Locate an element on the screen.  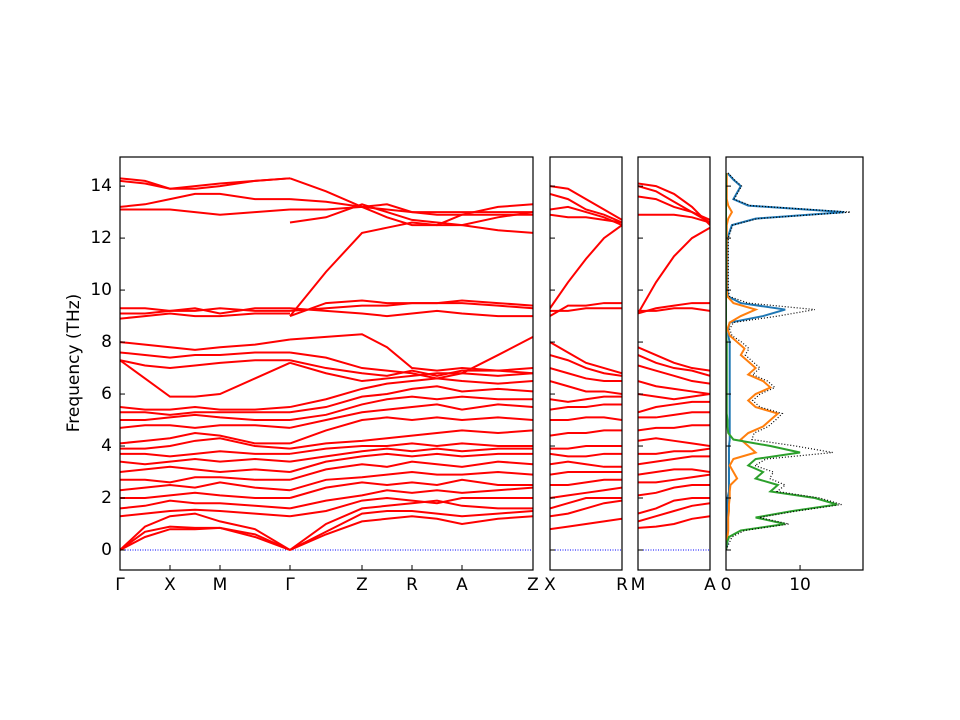
y-tick-label: 4 is located at coordinates (106, 446).